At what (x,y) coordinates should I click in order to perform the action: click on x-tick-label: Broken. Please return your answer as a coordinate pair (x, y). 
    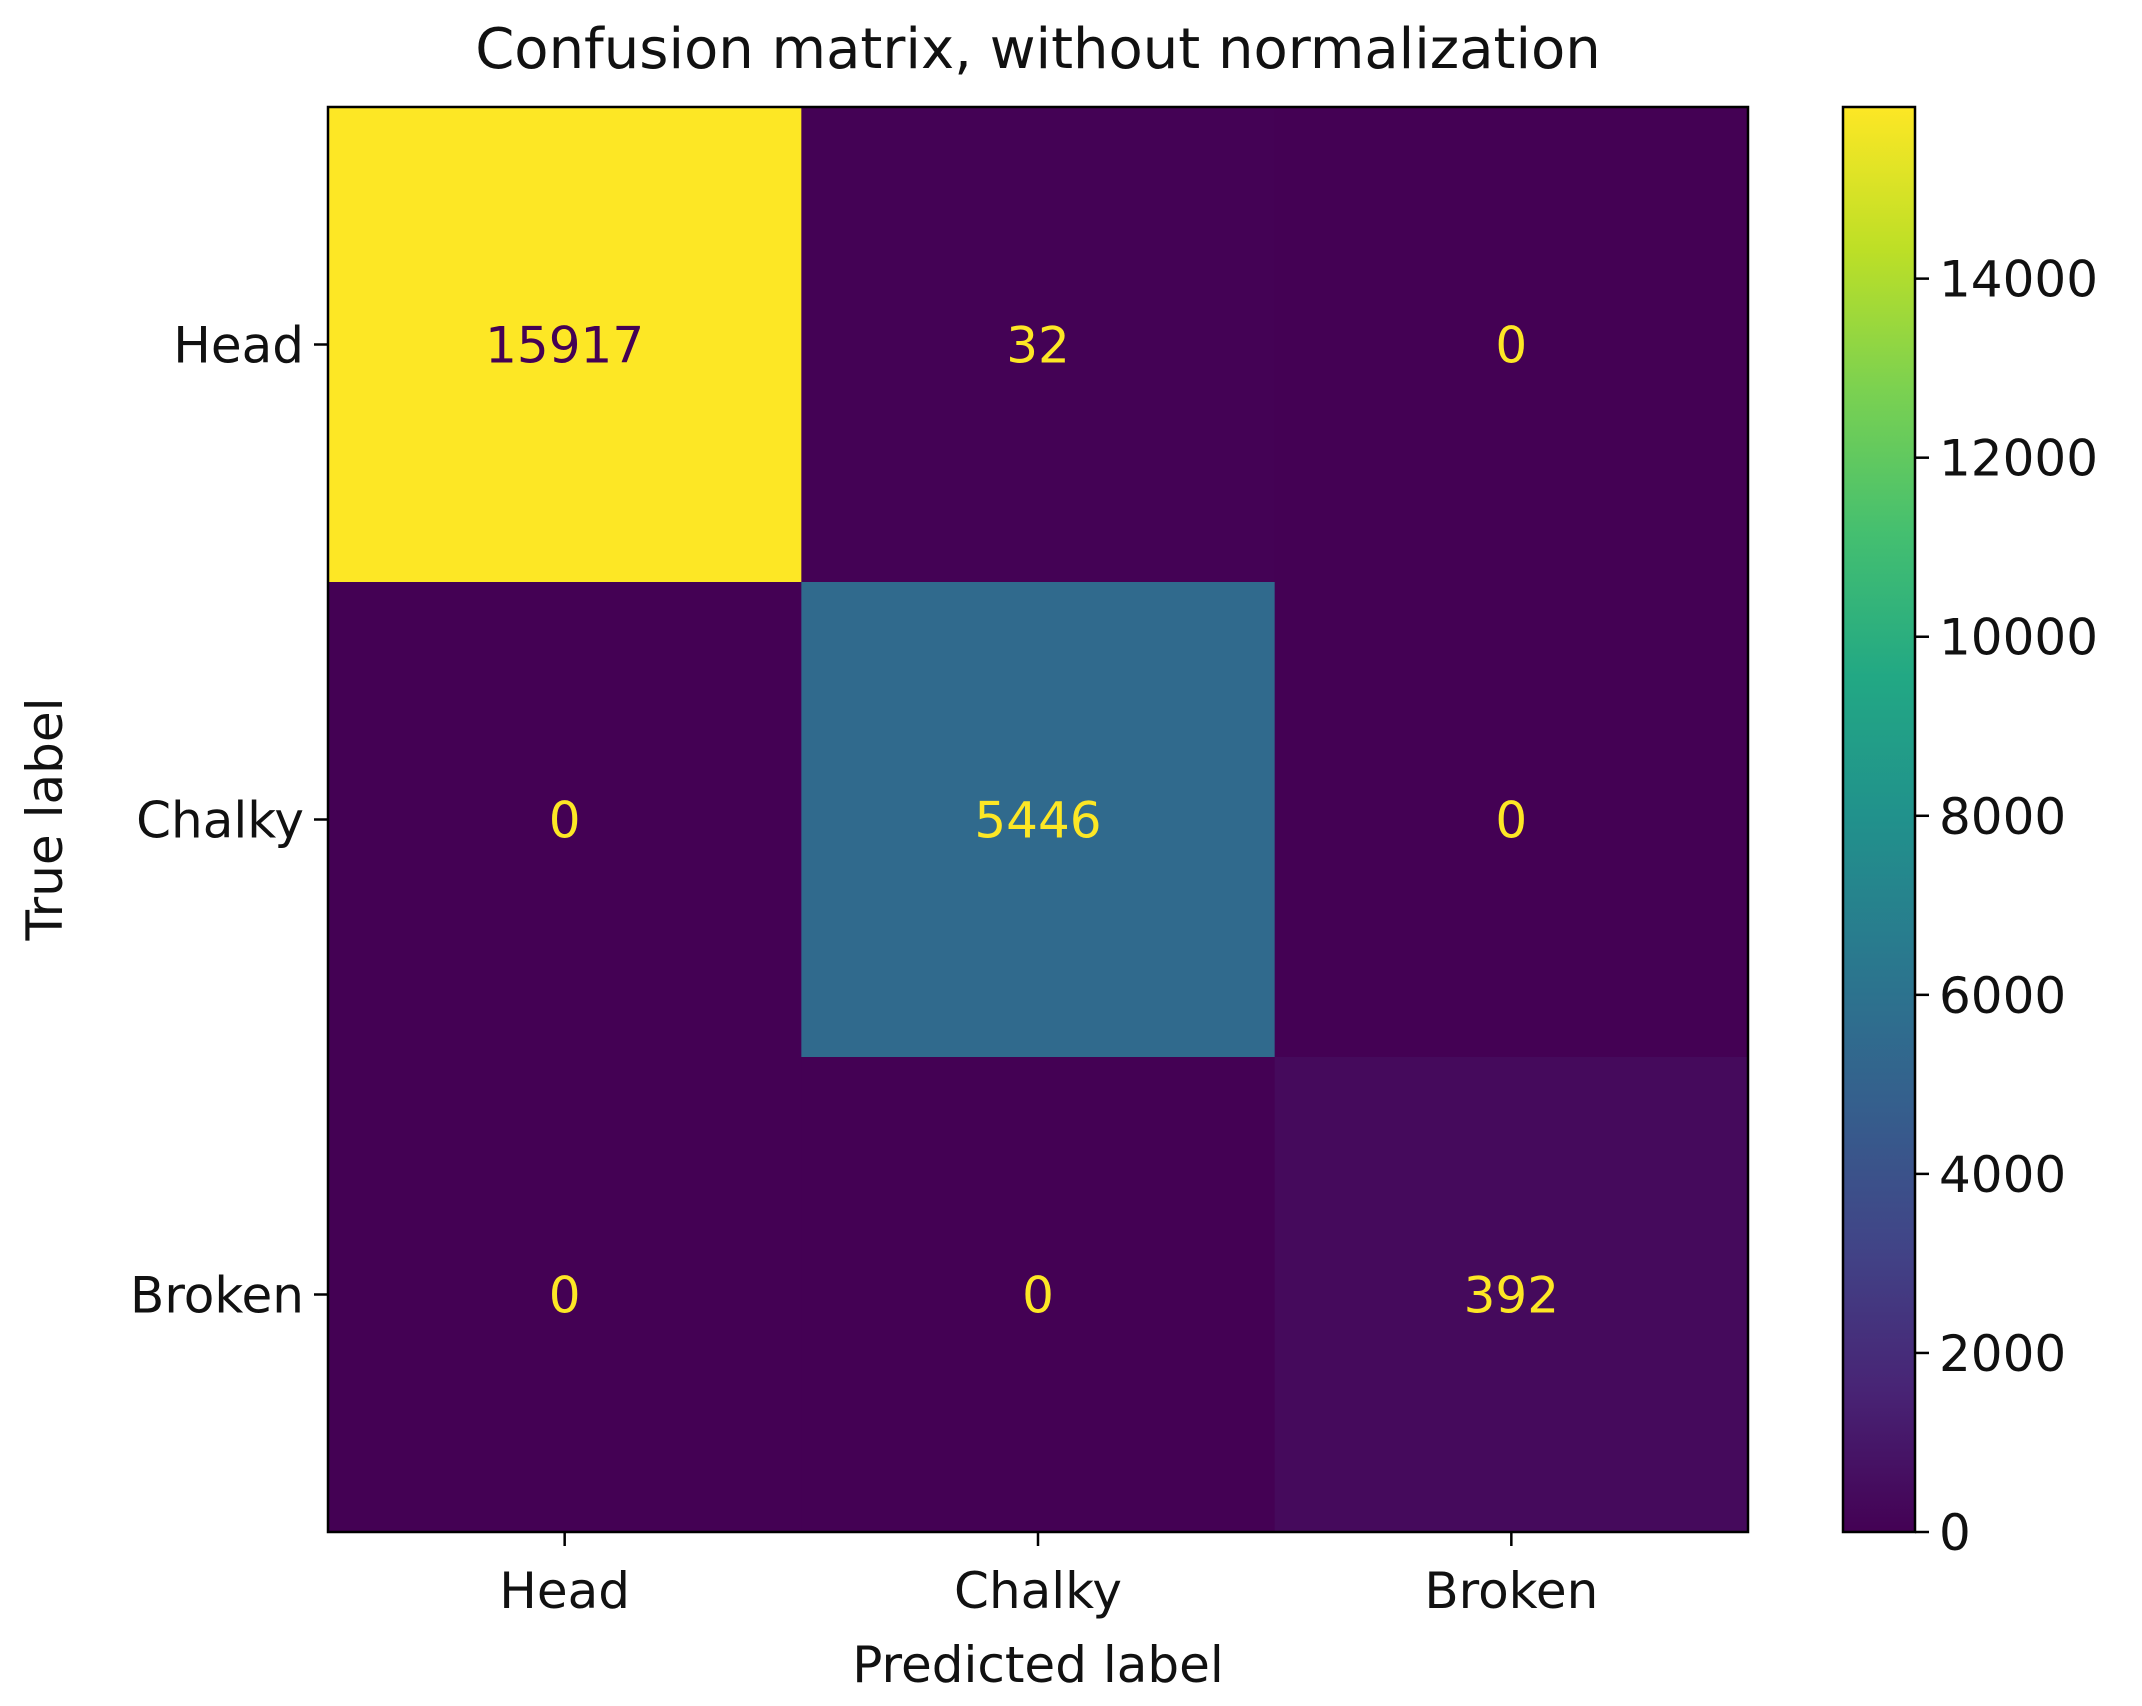
    Looking at the image, I should click on (1511, 1591).